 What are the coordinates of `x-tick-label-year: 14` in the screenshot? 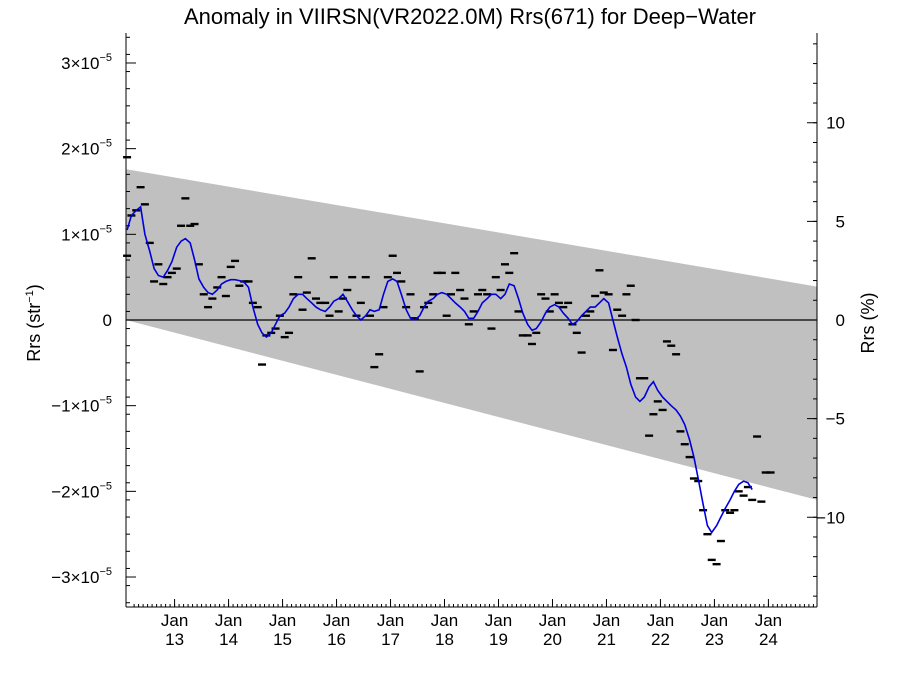 It's located at (228, 639).